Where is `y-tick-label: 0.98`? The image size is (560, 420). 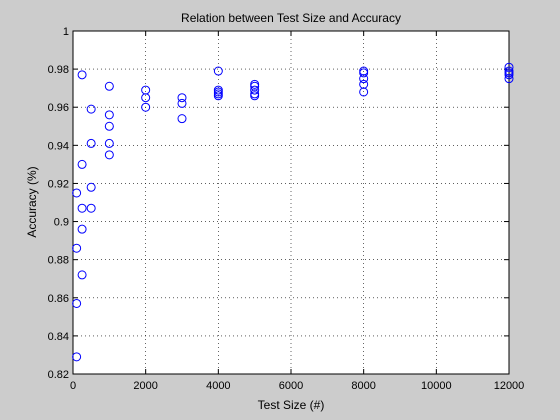
y-tick-label: 0.98 is located at coordinates (58, 70).